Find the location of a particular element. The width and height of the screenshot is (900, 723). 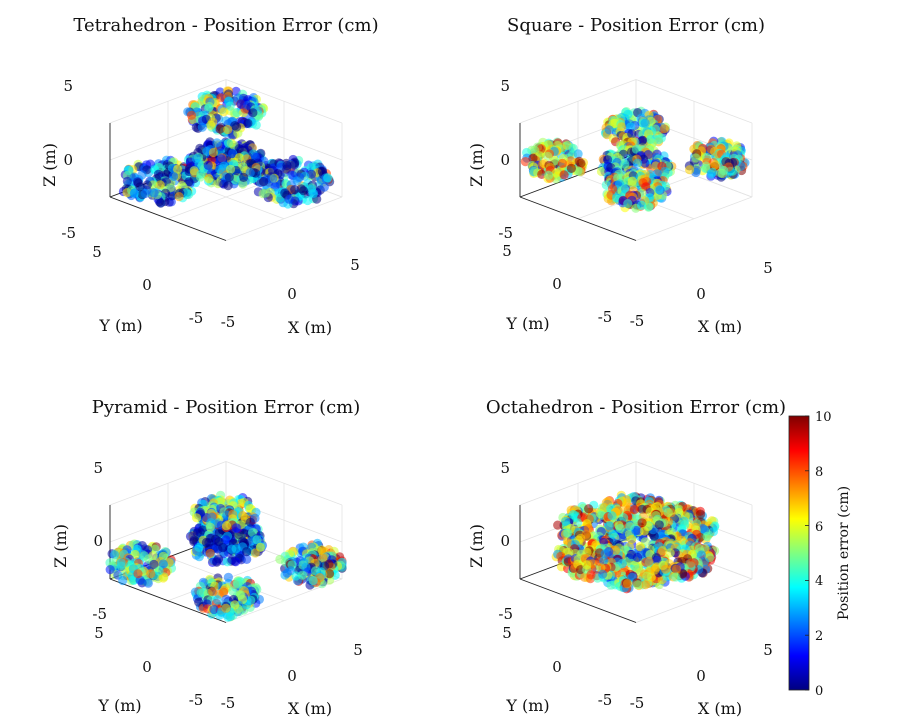

colorbar-tick-4: 4 is located at coordinates (819, 581).